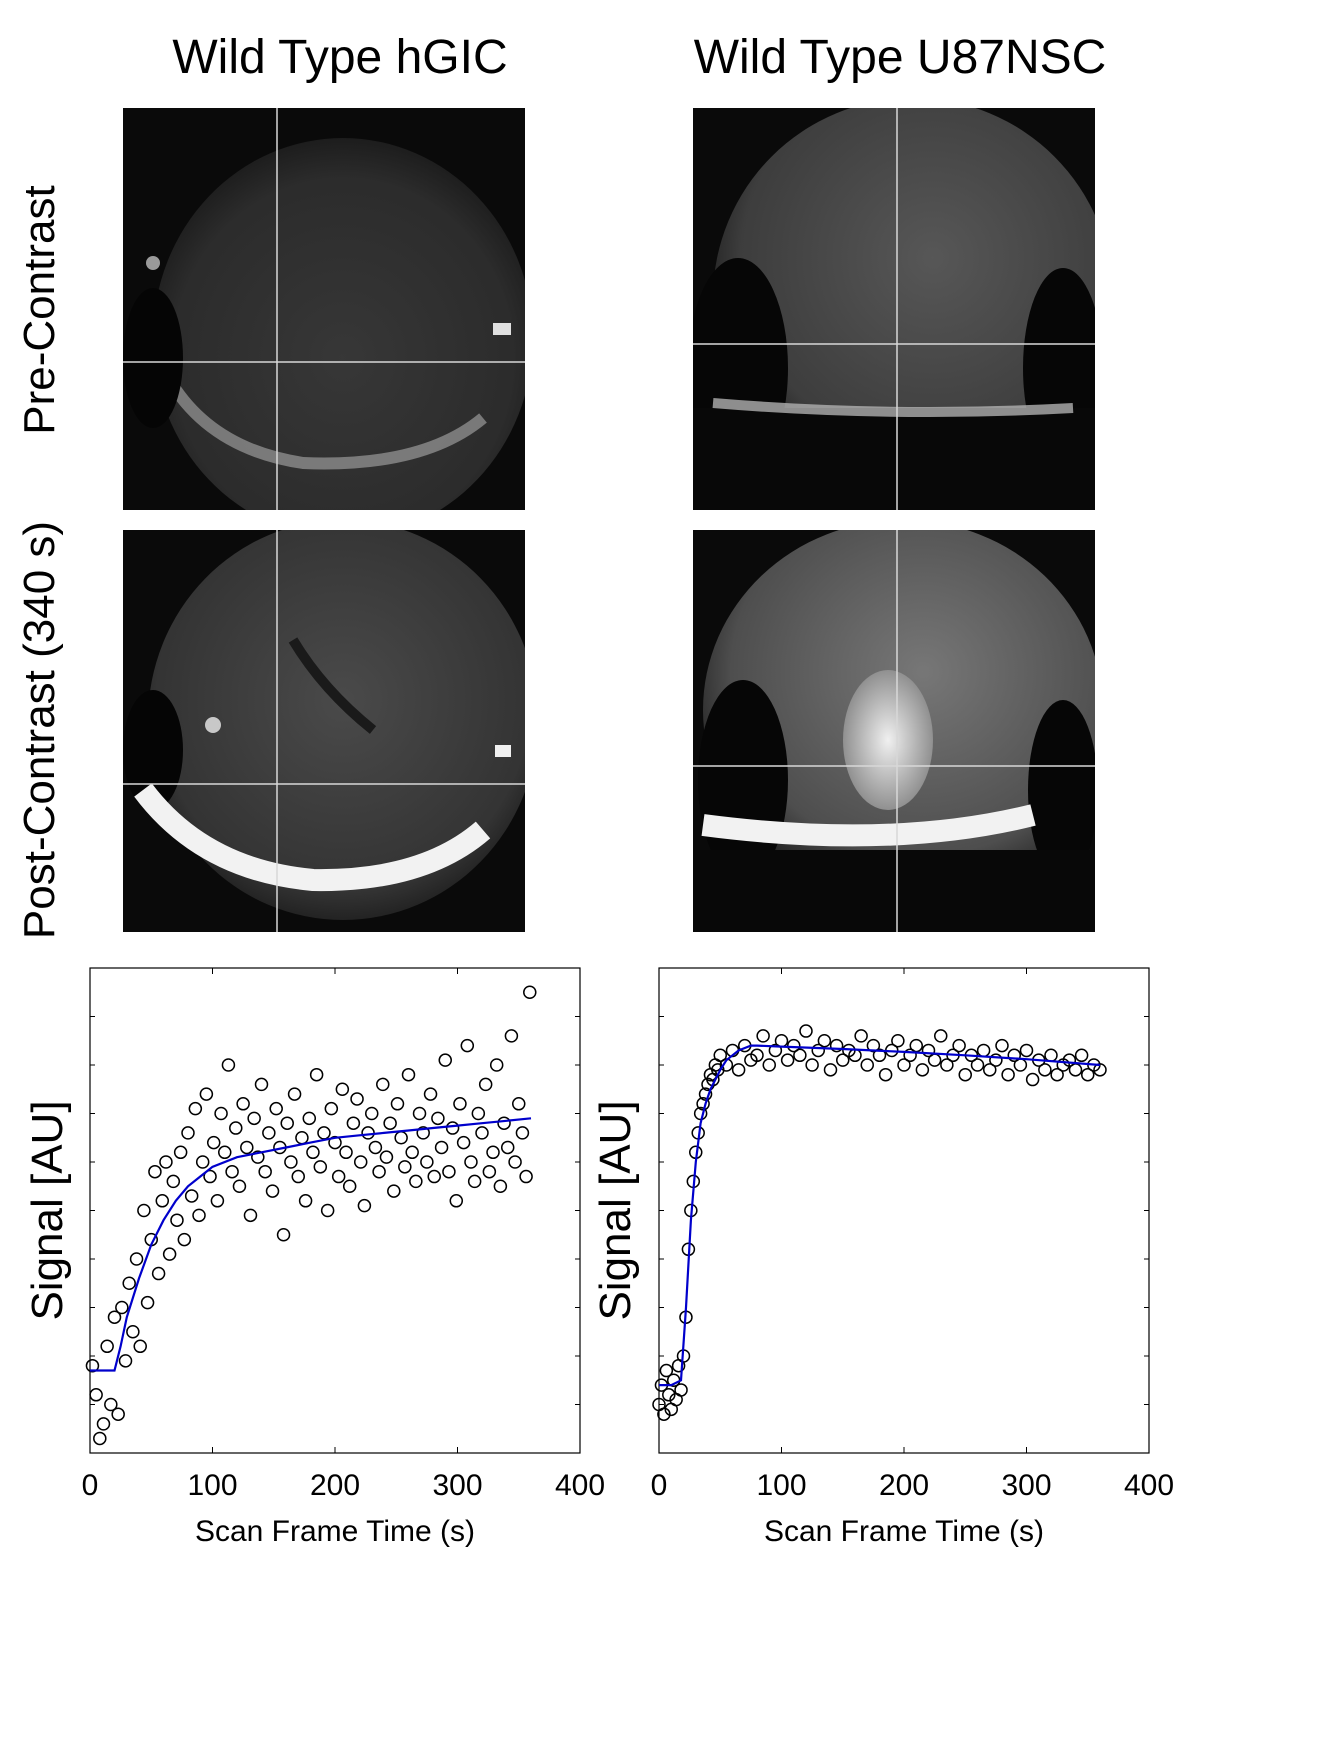 This screenshot has width=1326, height=1747. What do you see at coordinates (615, 1210) in the screenshot?
I see `y-axis-label: Signal [AU]` at bounding box center [615, 1210].